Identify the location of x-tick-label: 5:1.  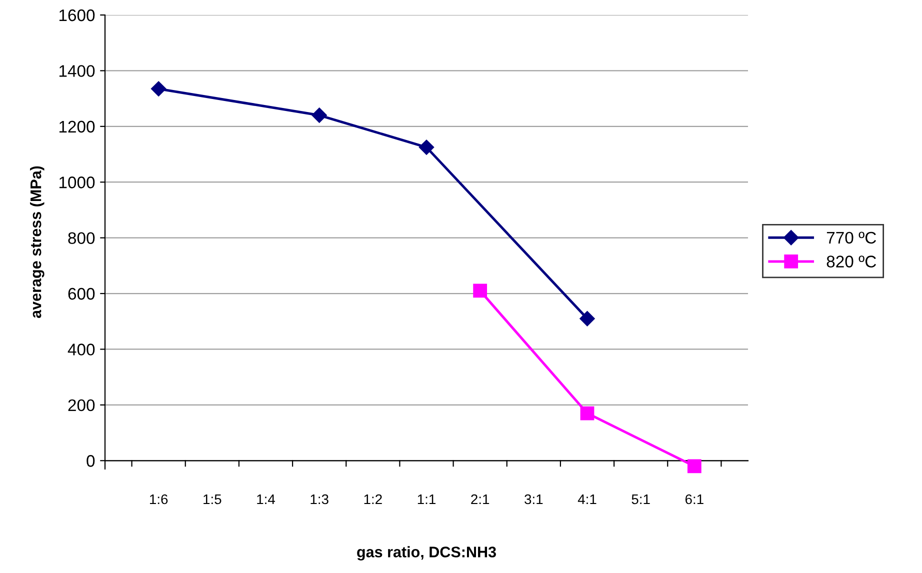
(641, 499).